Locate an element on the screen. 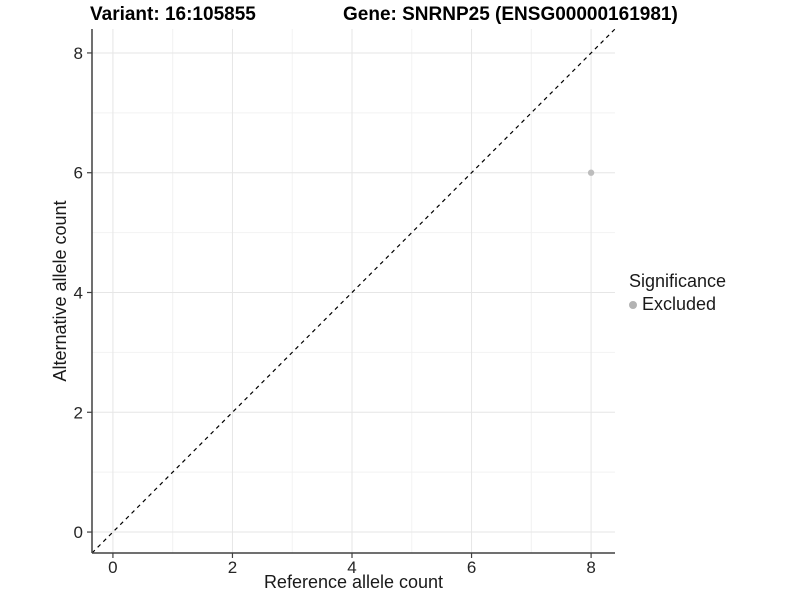 The width and height of the screenshot is (800, 600). legend-item-excluded: Excluded is located at coordinates (677, 304).